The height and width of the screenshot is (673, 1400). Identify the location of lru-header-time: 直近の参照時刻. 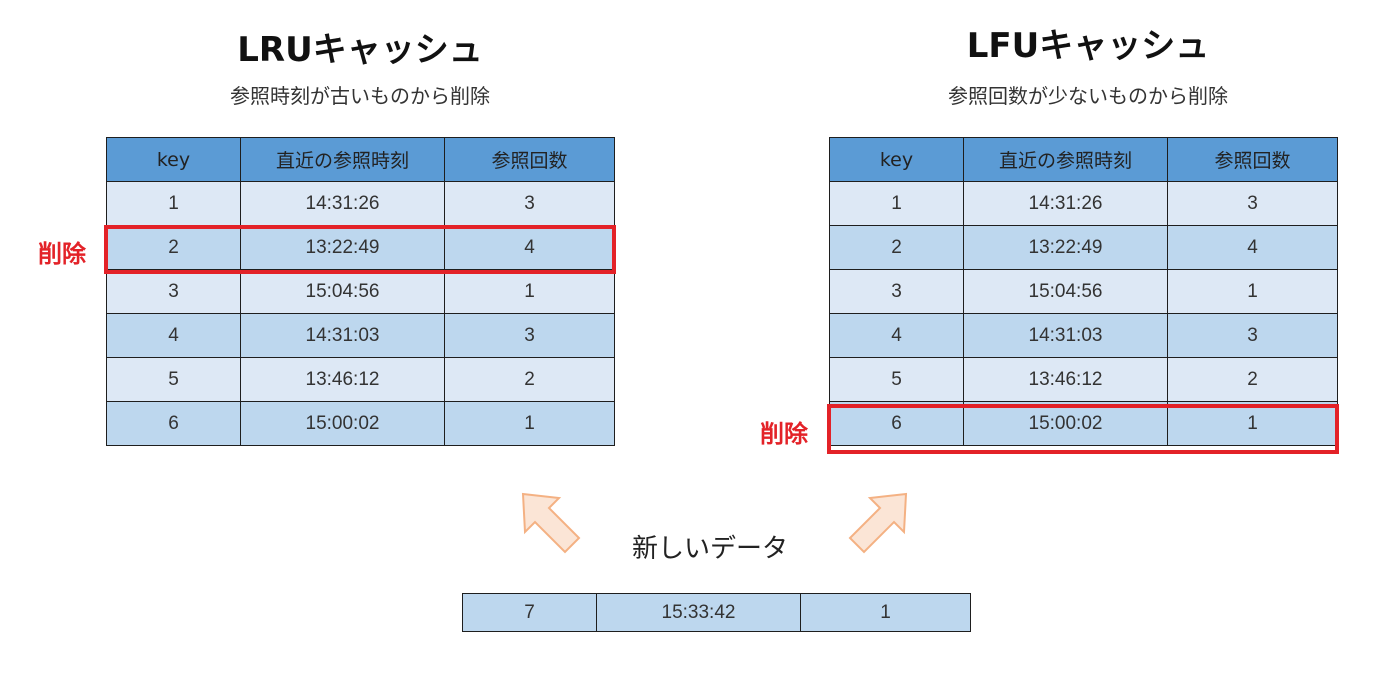
(342, 159).